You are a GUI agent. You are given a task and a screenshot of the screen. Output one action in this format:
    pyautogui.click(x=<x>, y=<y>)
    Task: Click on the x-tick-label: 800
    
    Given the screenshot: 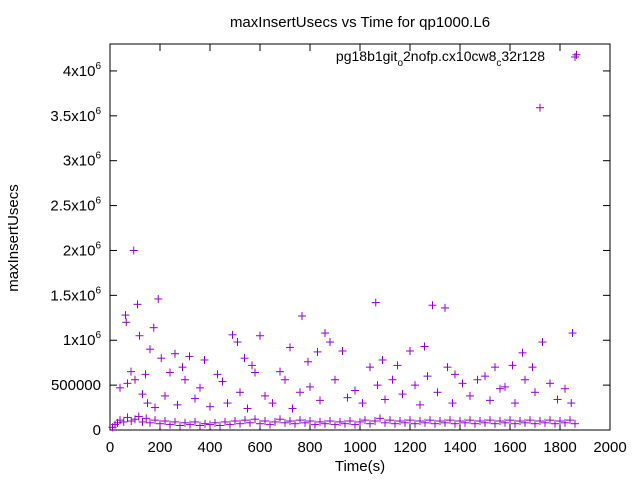 What is the action you would take?
    pyautogui.click(x=309, y=447)
    